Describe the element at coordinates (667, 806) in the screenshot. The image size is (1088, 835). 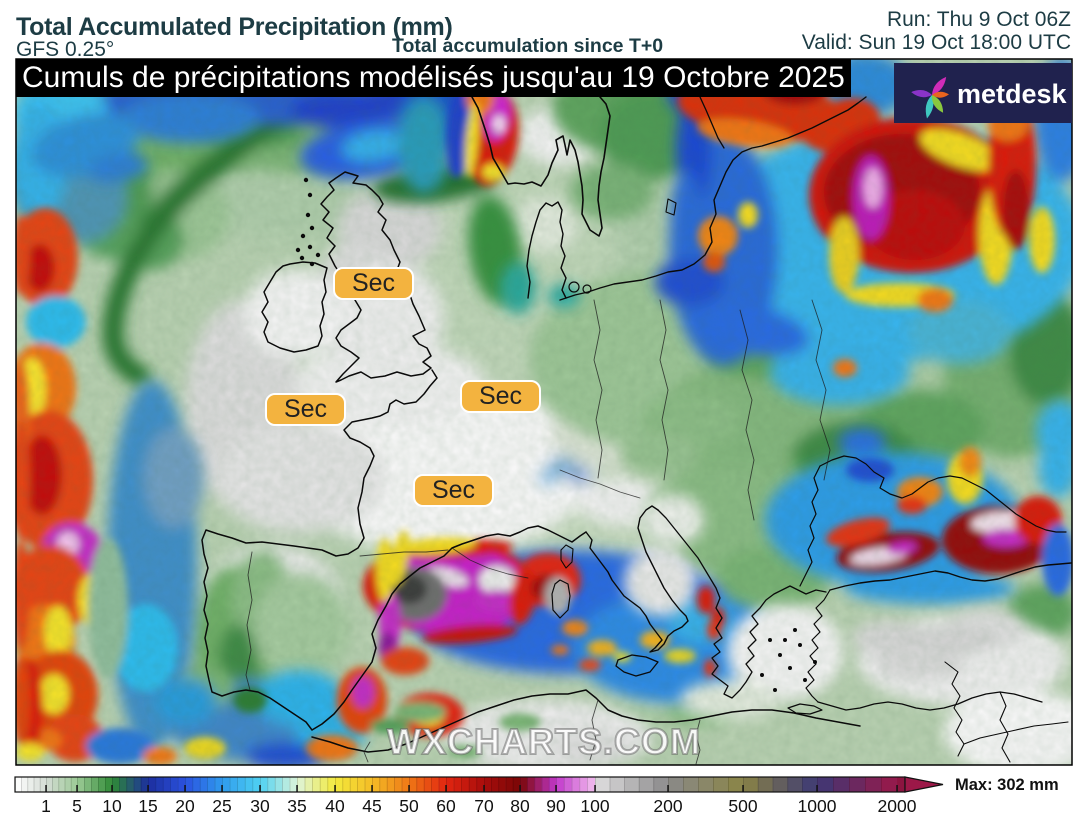
I see `svg-text: 200` at that location.